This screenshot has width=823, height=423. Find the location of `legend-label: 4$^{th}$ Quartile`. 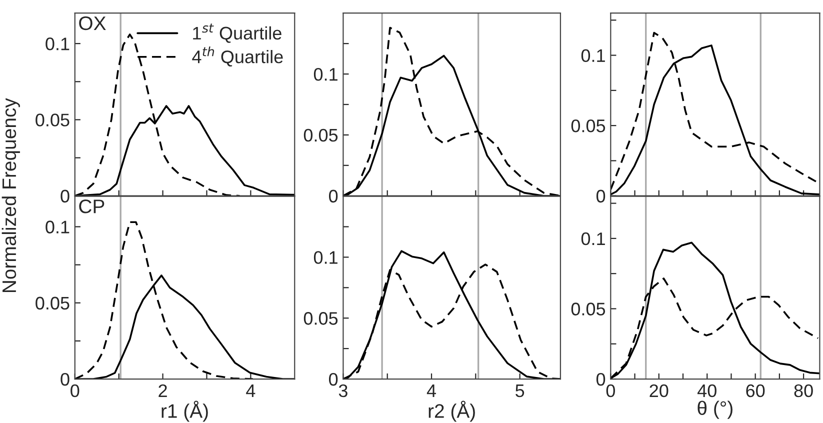

legend-label: 4$^{th}$ Quartile is located at coordinates (237, 56).